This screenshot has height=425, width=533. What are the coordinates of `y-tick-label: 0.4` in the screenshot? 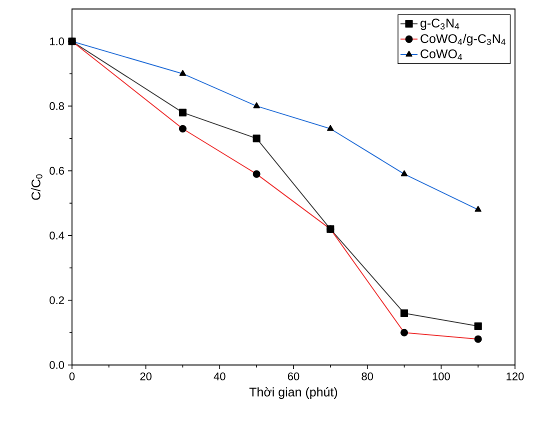 It's located at (57, 236).